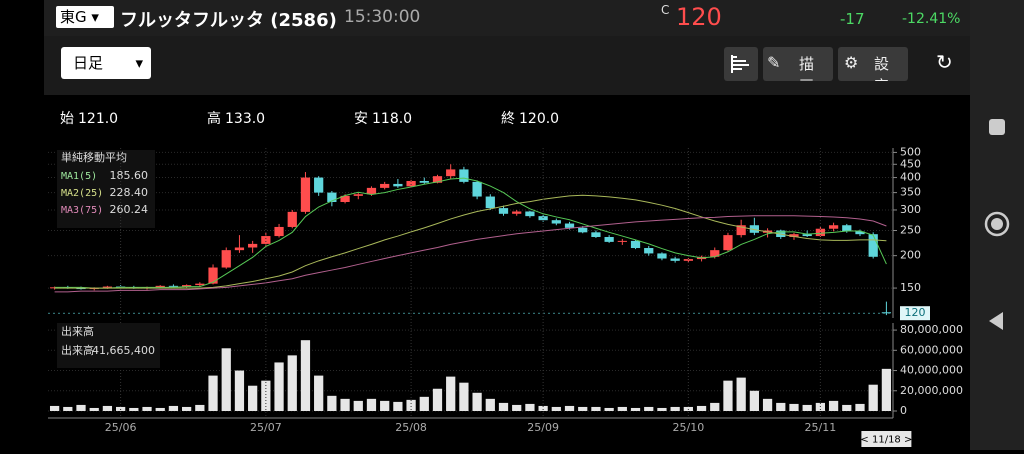 This screenshot has height=454, width=1024. Describe the element at coordinates (543, 427) in the screenshot. I see `x-tick-label: 25/09` at that location.